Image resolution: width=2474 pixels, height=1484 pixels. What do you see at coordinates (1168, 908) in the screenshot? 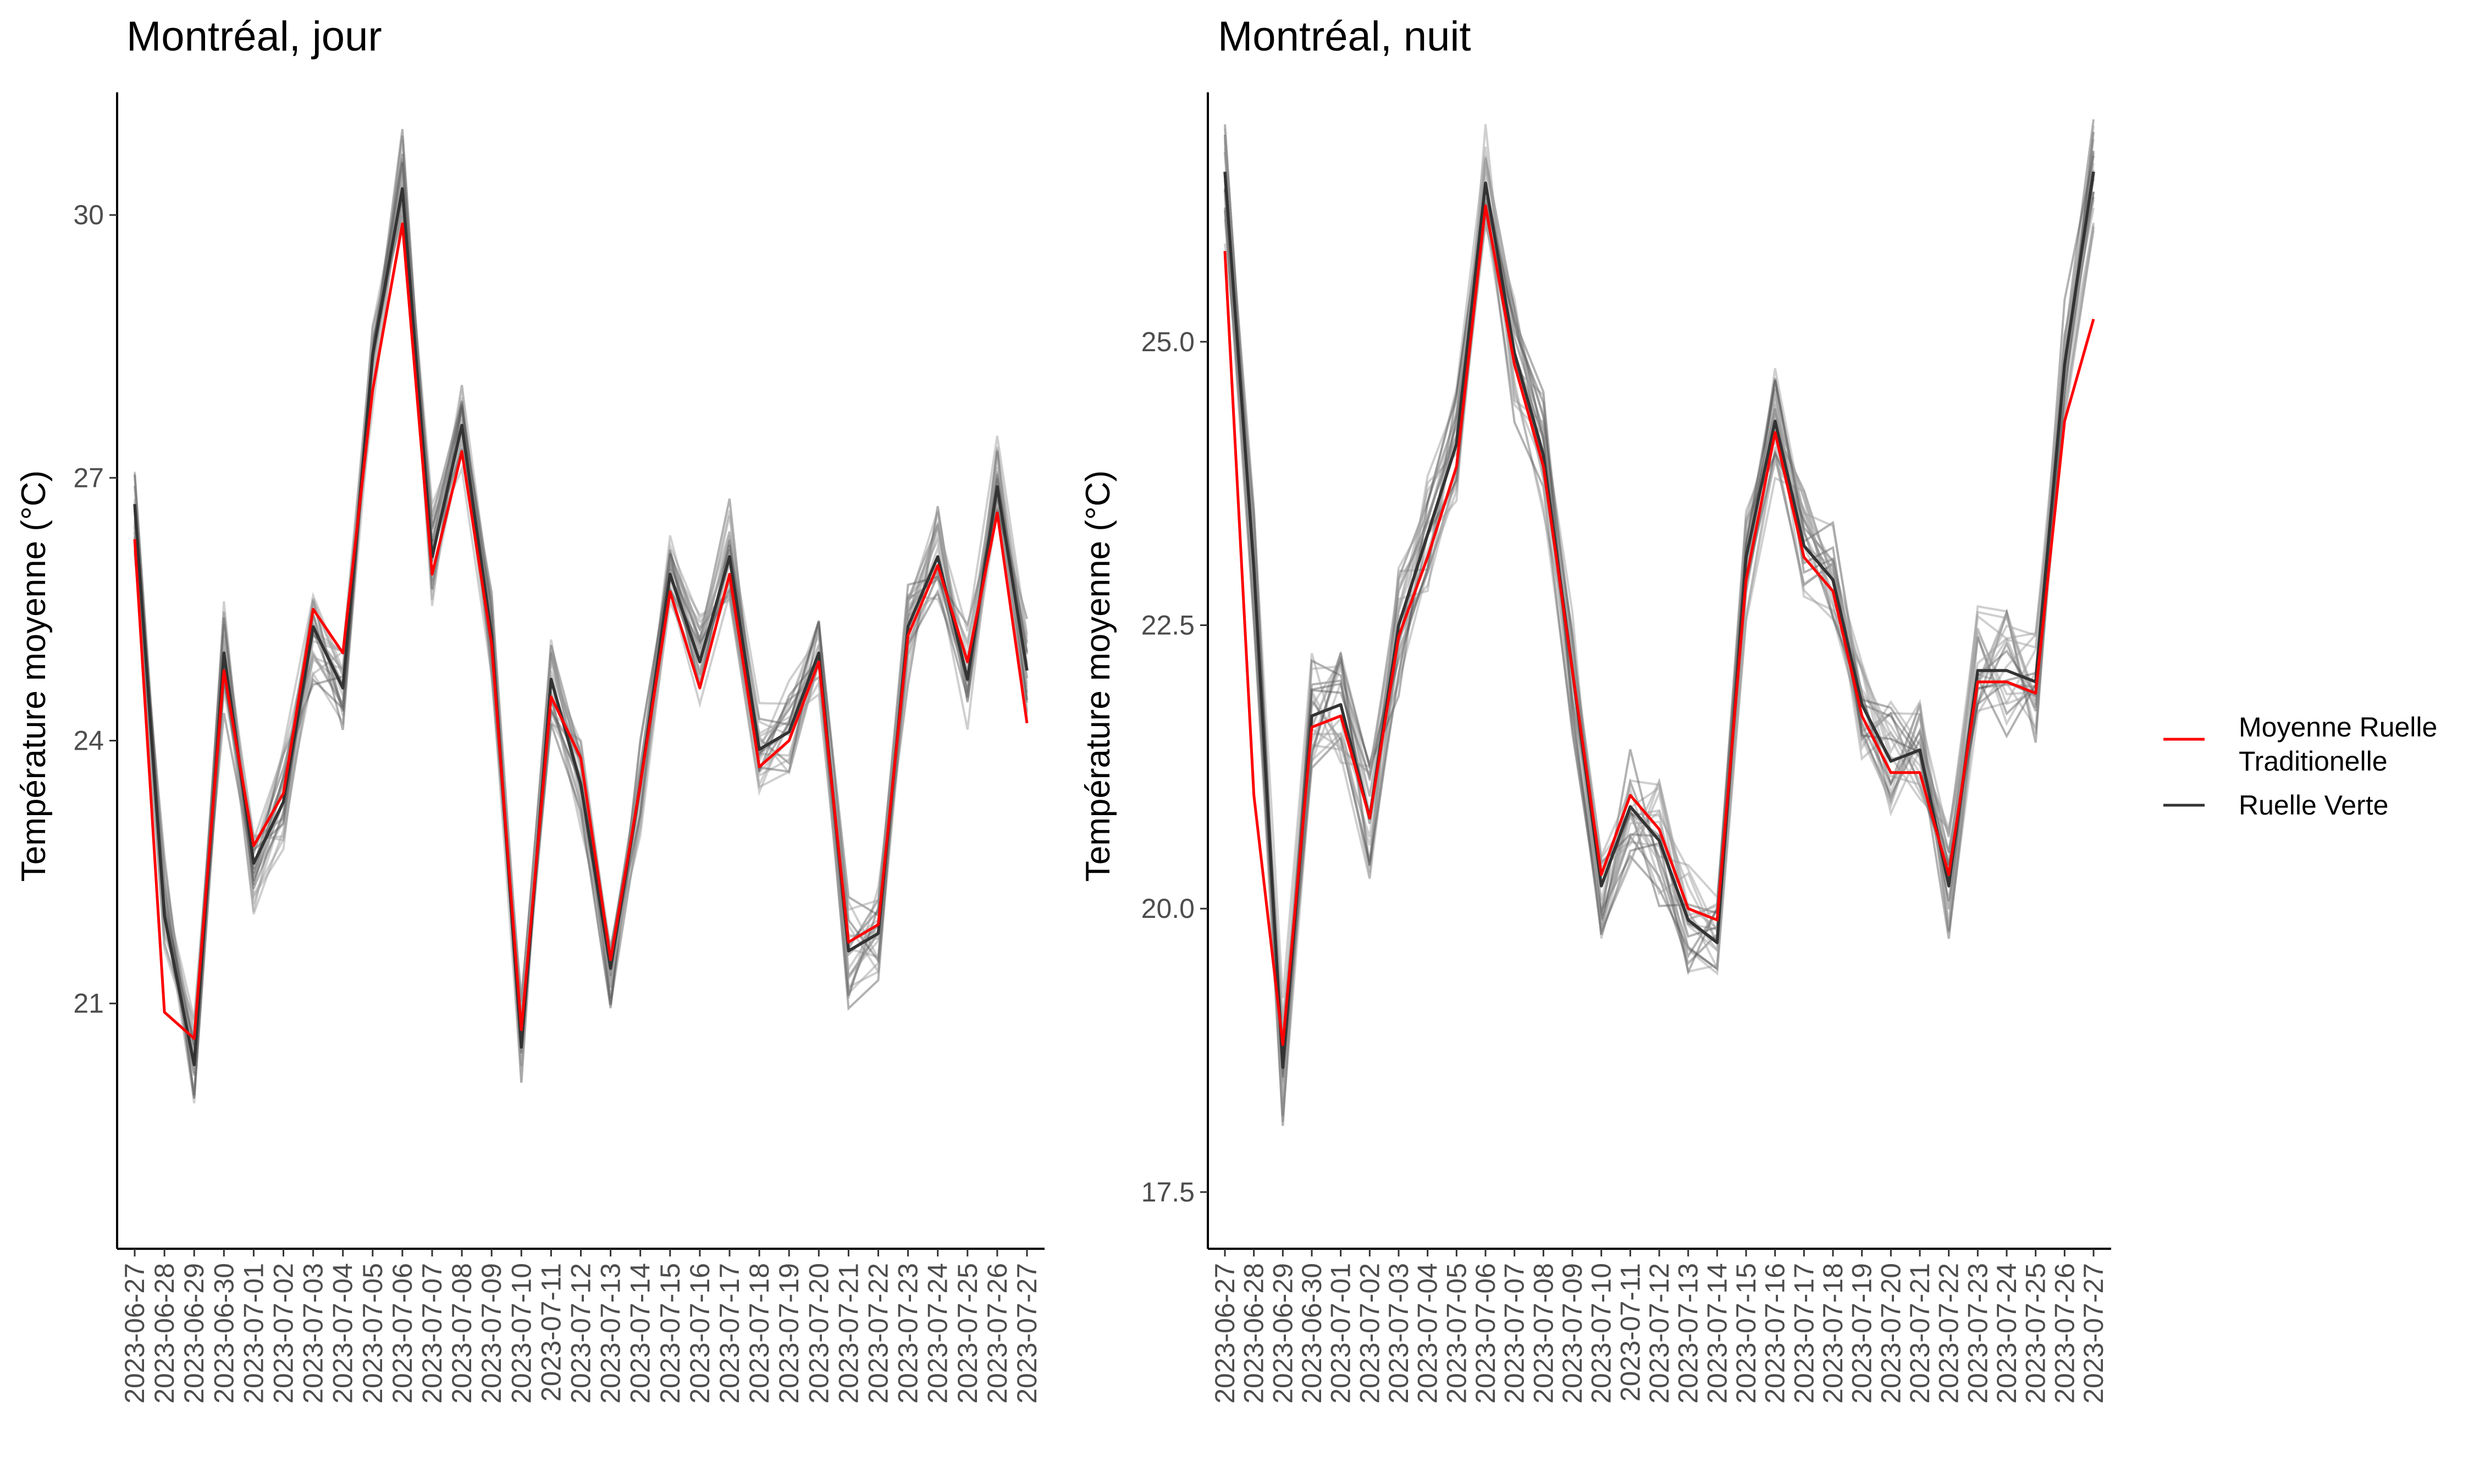
I see `y-tick-label: 20.0` at bounding box center [1168, 908].